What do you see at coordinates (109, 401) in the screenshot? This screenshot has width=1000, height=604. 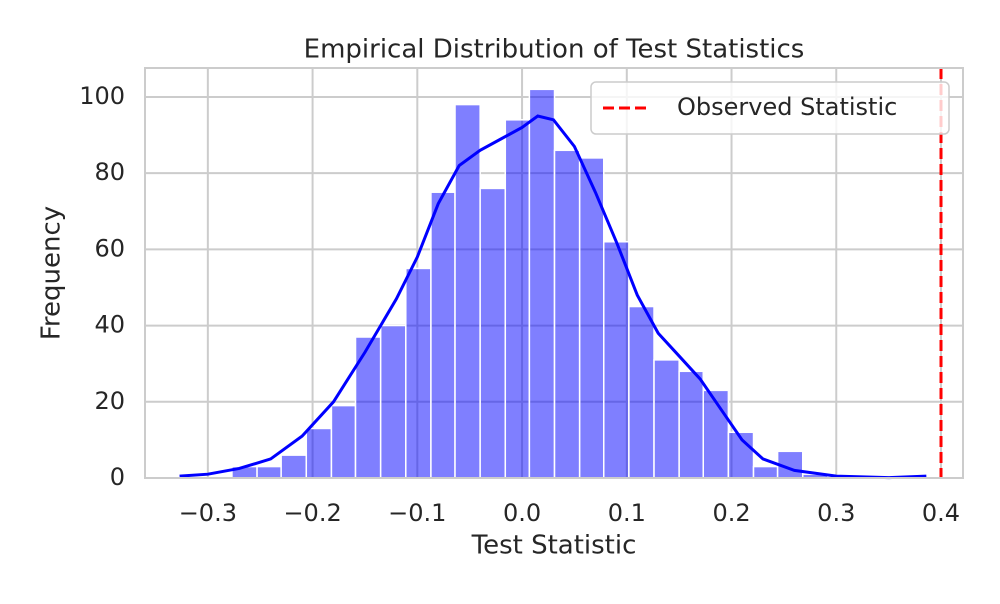 I see `y-tick-label: 20` at bounding box center [109, 401].